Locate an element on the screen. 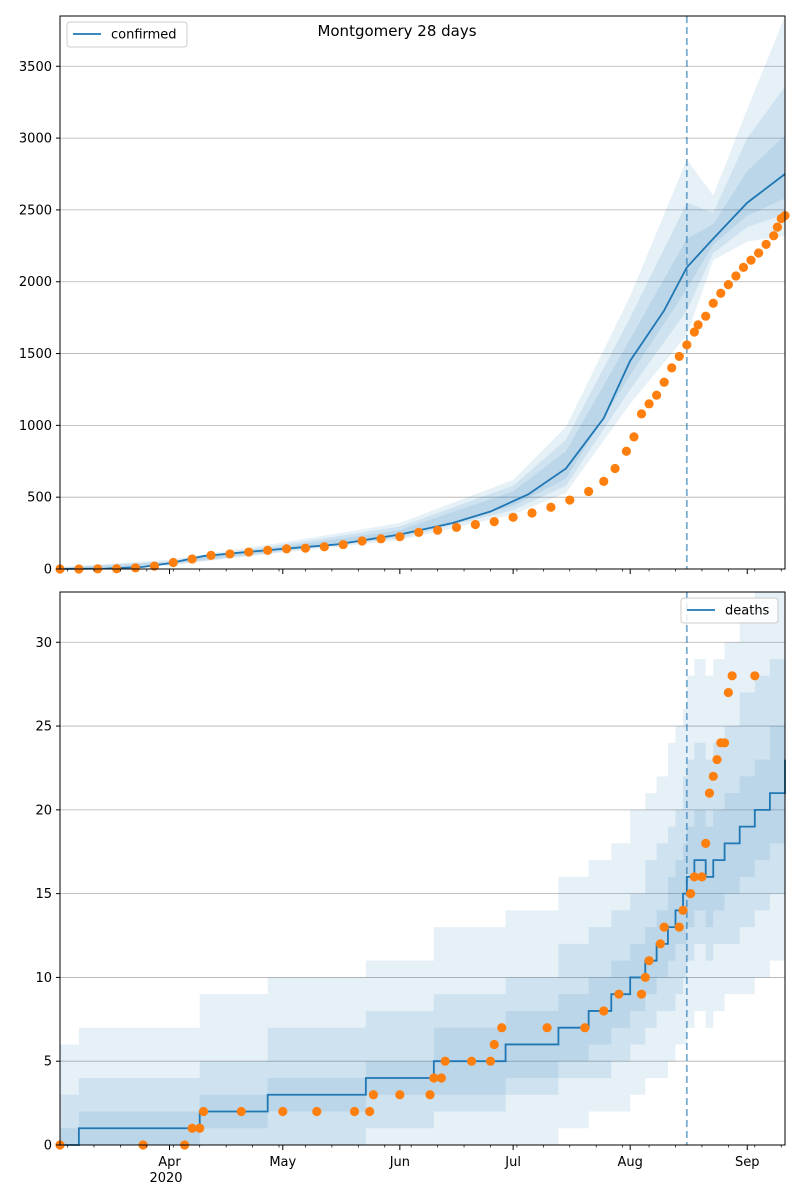 Image resolution: width=800 pixels, height=1200 pixels. x-tick-label: Jun is located at coordinates (399, 1162).